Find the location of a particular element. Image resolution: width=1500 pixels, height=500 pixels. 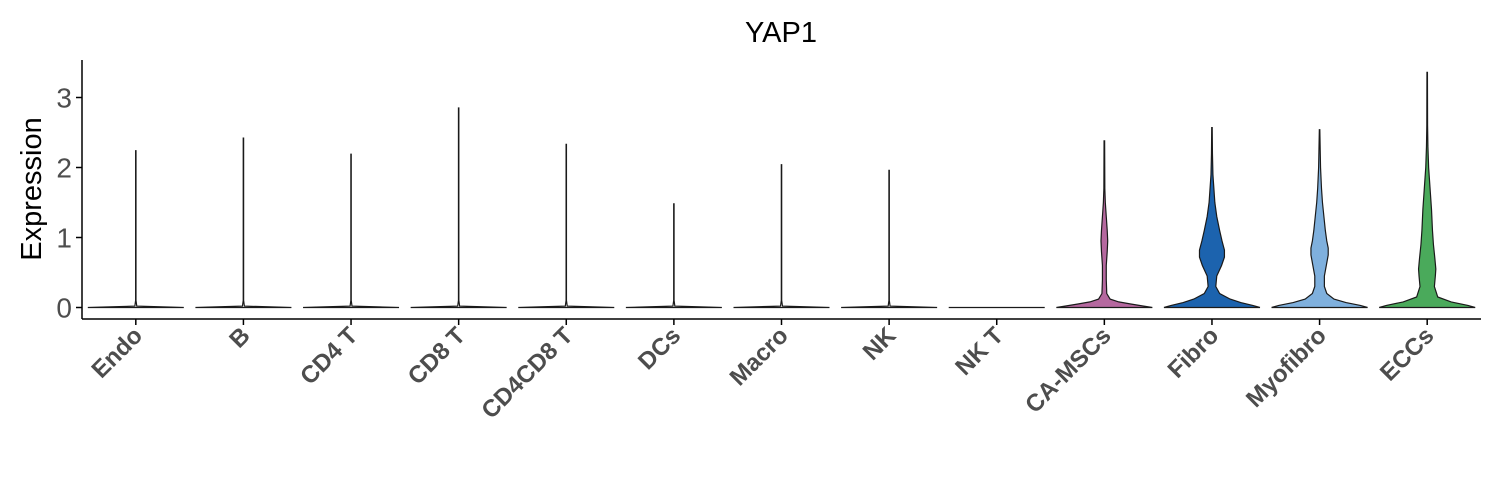

y-tick-label: 2 is located at coordinates (64, 168).